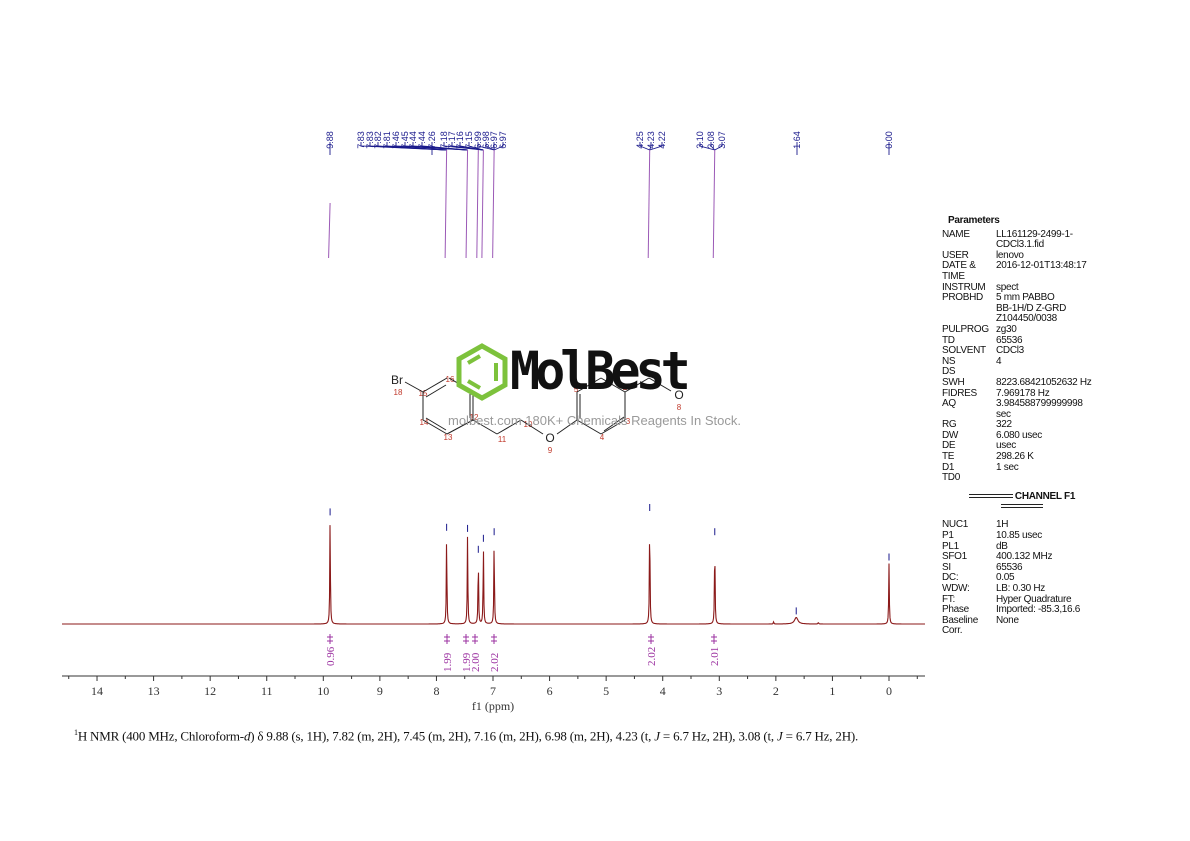 Image resolution: width=1190 pixels, height=841 pixels. I want to click on parameter-key: USER, so click(955, 255).